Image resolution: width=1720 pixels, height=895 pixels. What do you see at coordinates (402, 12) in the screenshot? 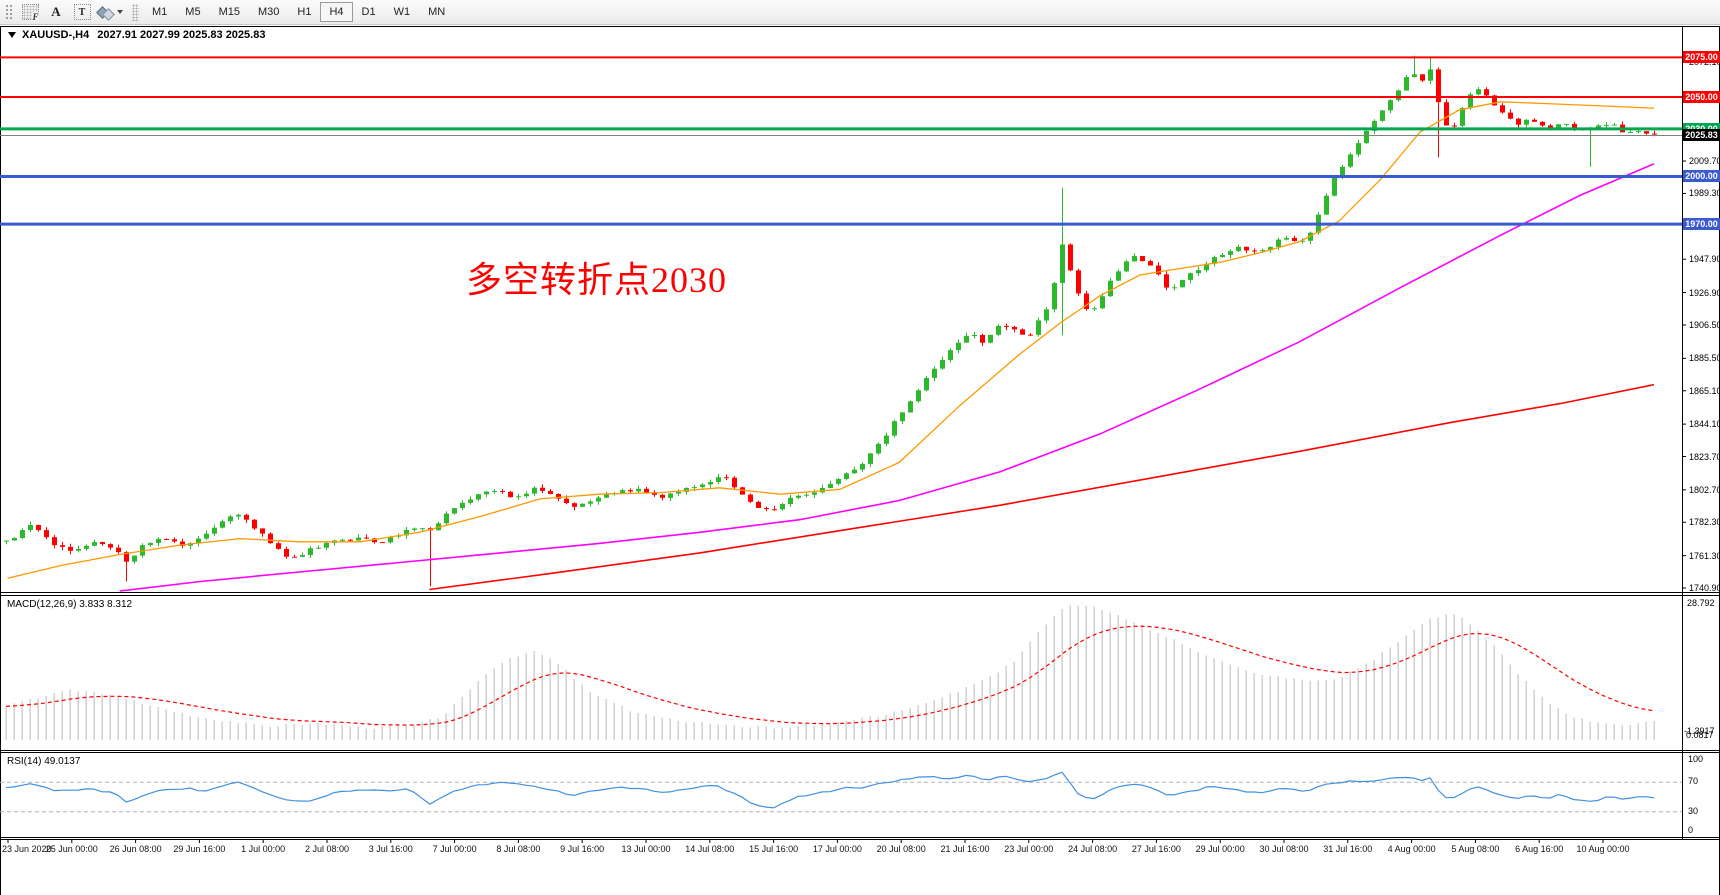
I see `timeframe-button-w1: W1` at bounding box center [402, 12].